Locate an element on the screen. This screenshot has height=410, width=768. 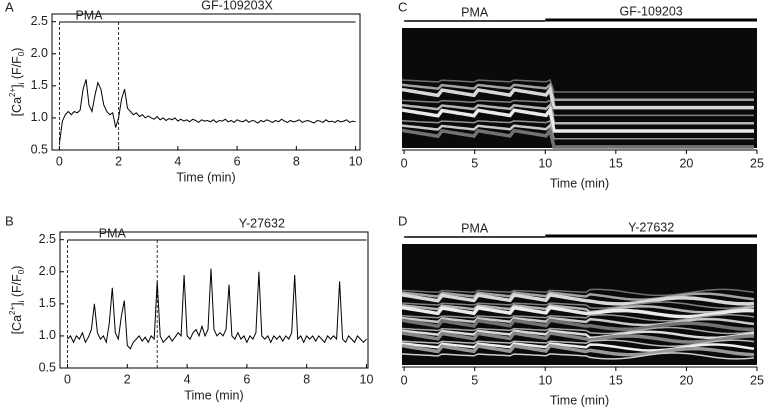
treatment-label: GF-109203 is located at coordinates (651, 11).